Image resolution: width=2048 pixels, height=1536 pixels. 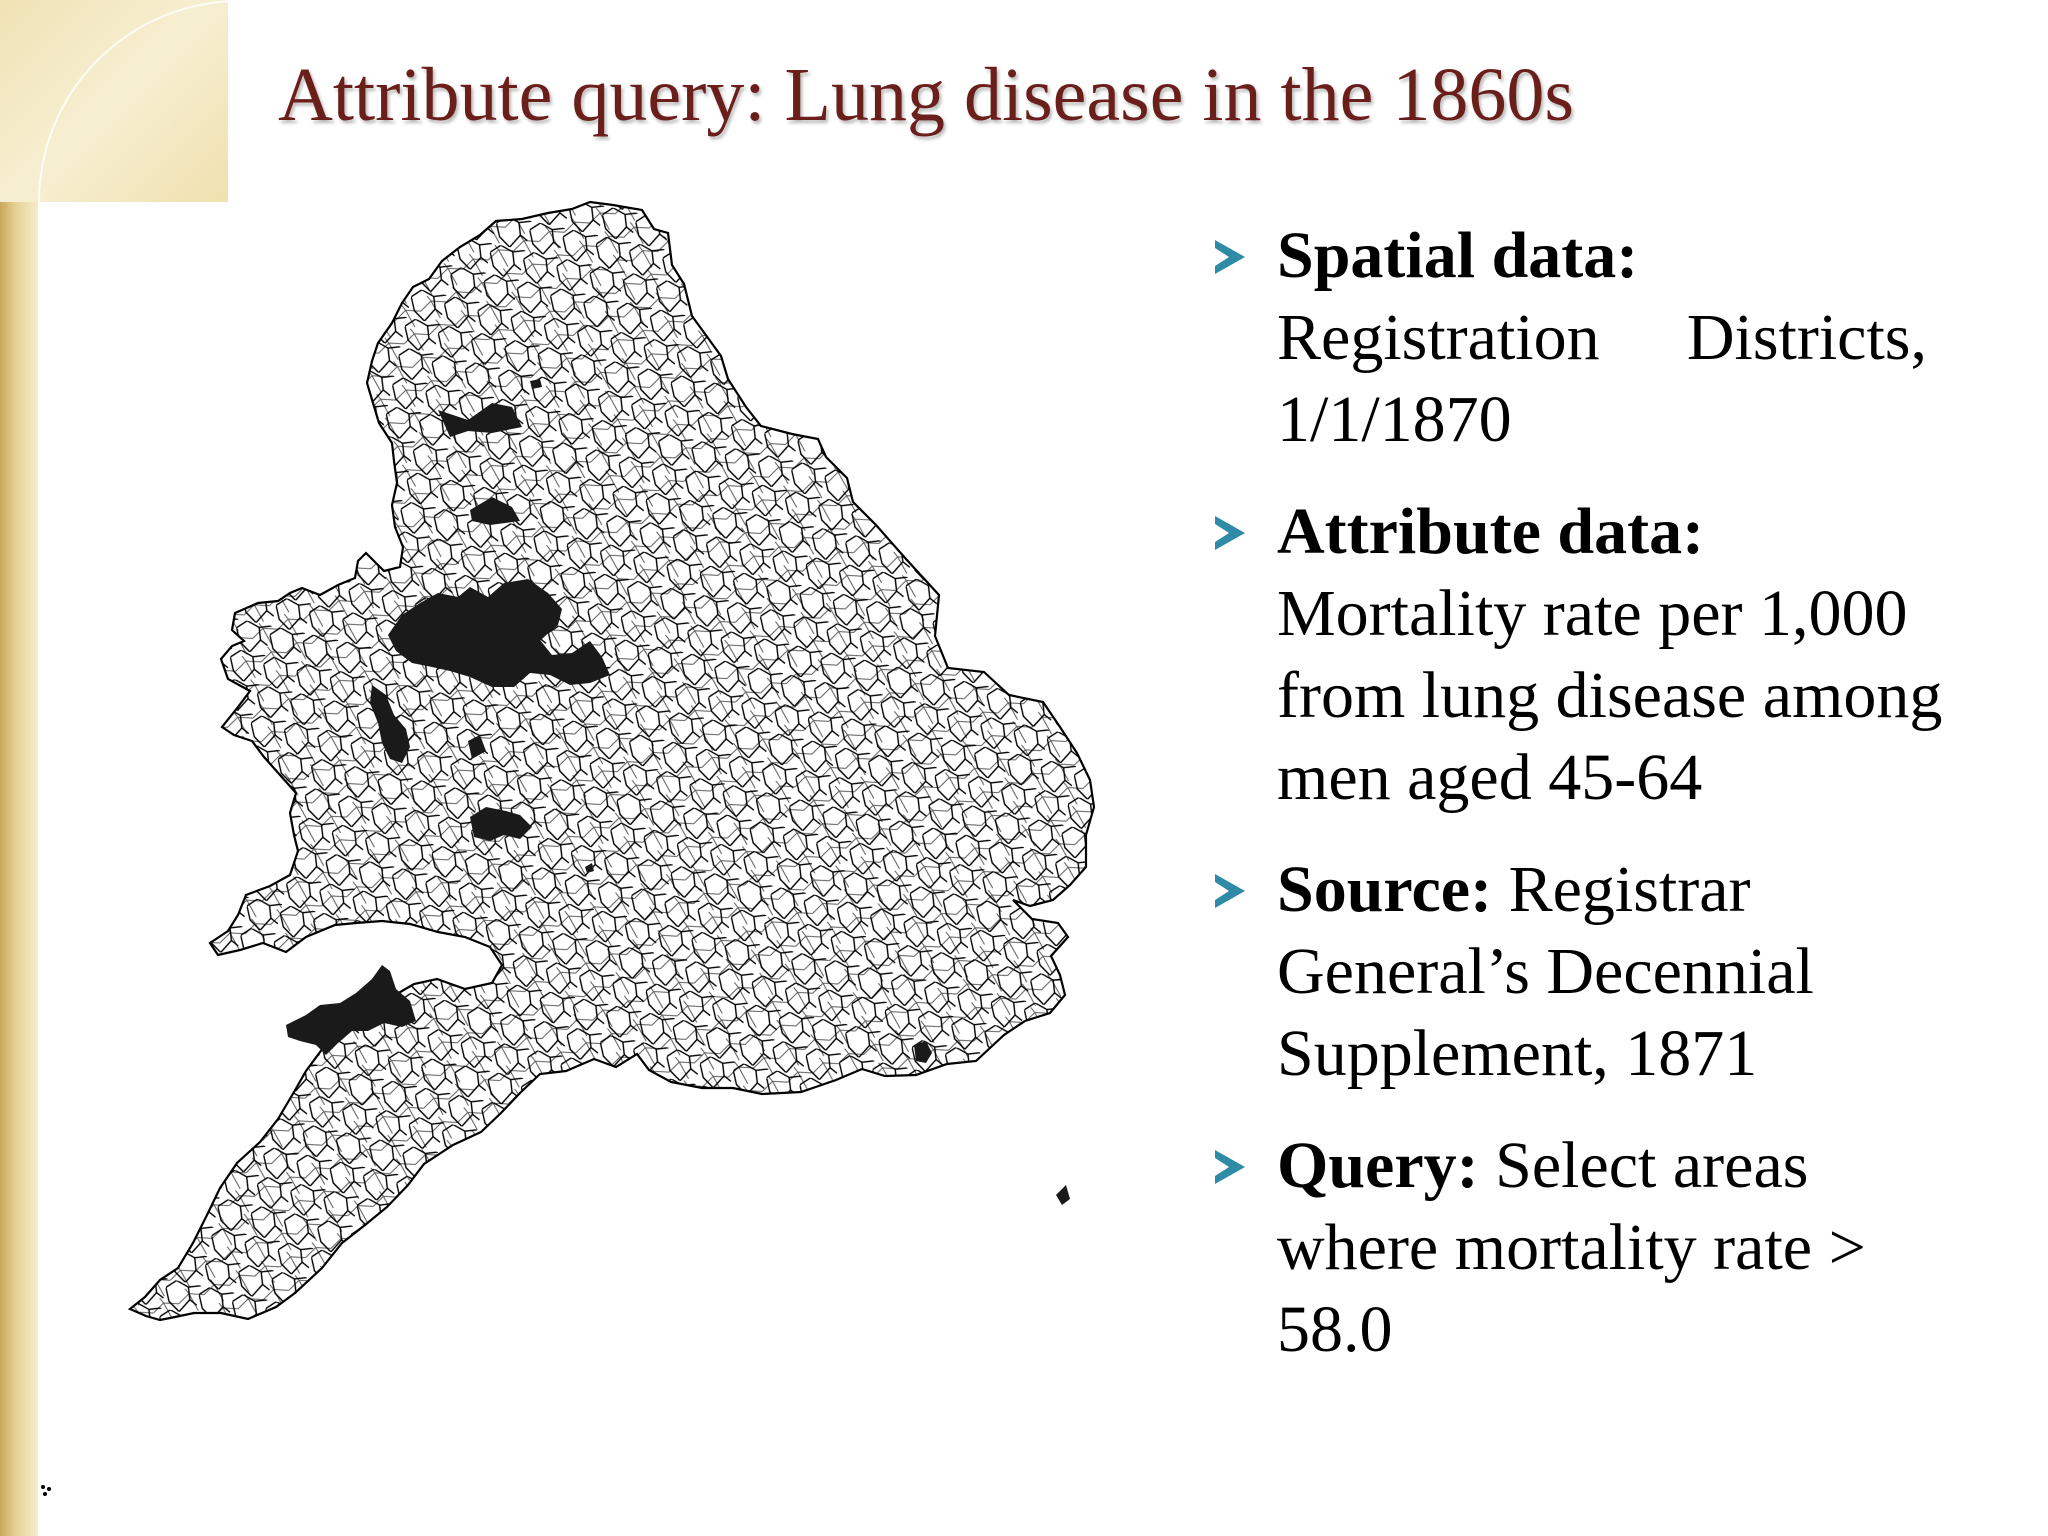 I want to click on bullet-label: Spatial data:, so click(x=1458, y=255).